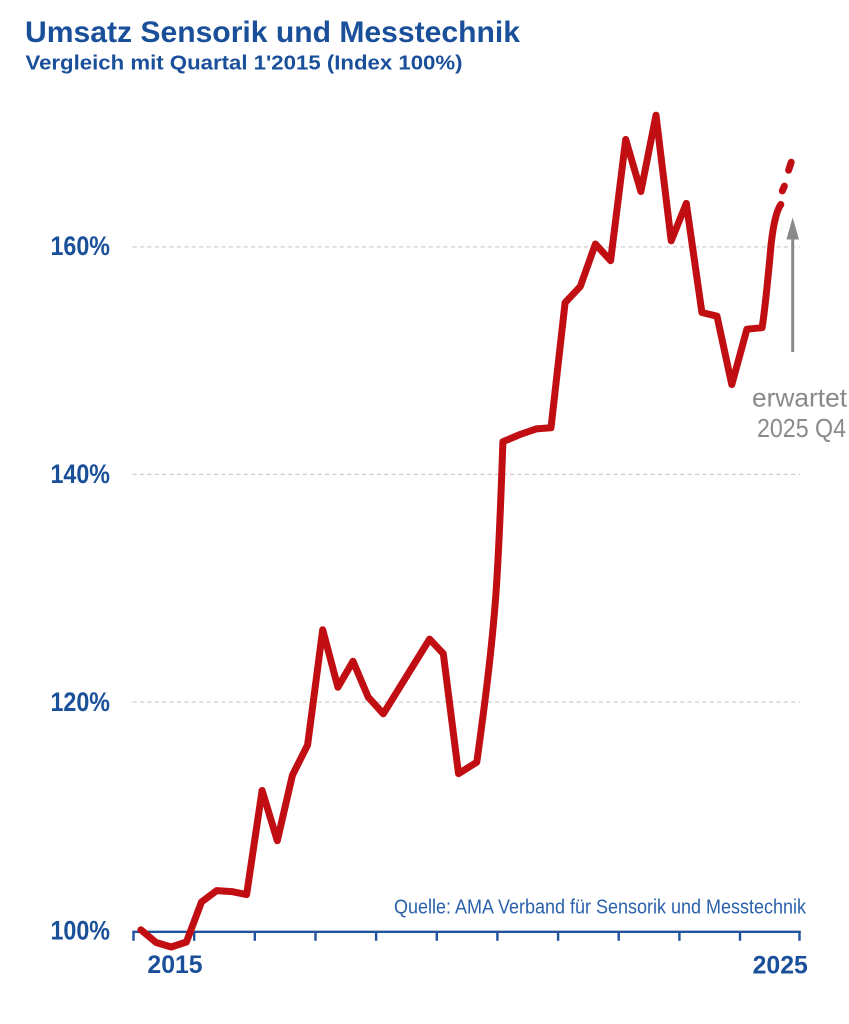 Image resolution: width=849 pixels, height=1024 pixels. What do you see at coordinates (174, 965) in the screenshot?
I see `svg-text: 2015` at bounding box center [174, 965].